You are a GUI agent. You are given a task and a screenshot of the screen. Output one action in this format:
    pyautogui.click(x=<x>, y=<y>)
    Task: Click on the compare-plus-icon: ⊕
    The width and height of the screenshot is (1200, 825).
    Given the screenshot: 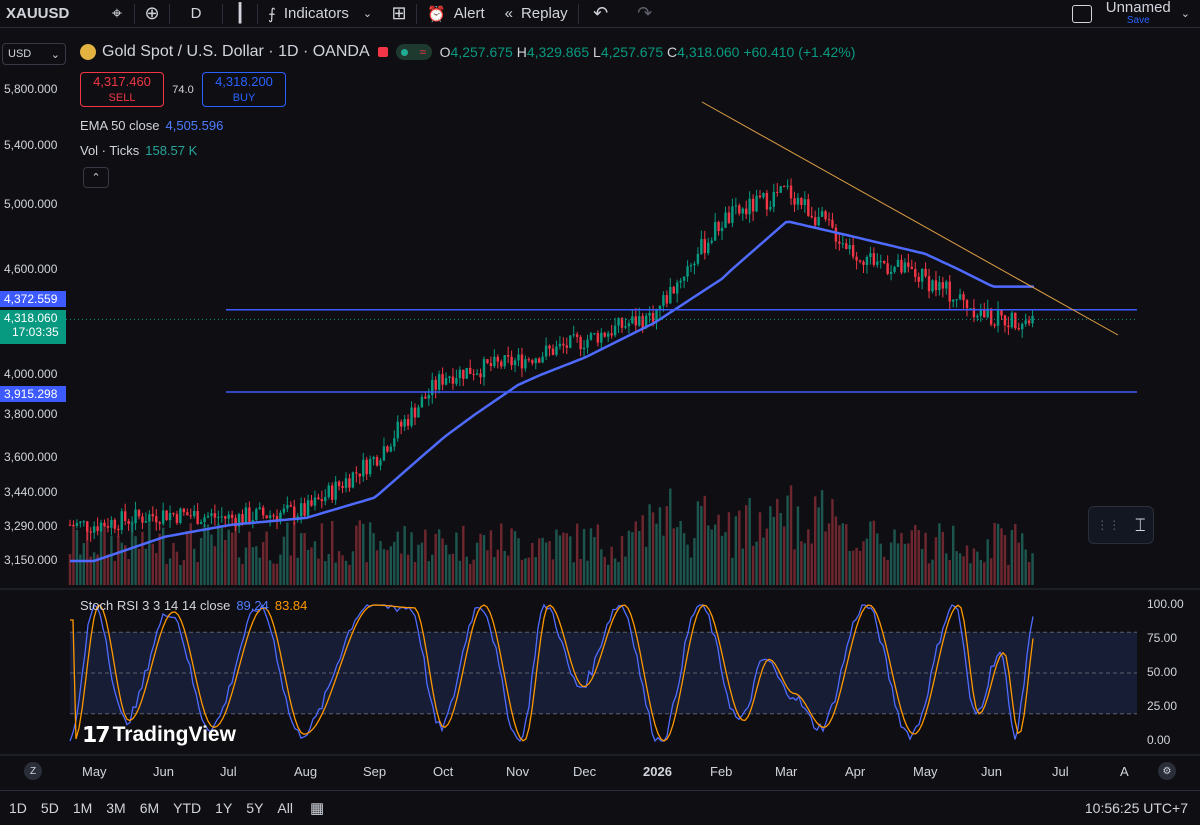 What is the action you would take?
    pyautogui.click(x=152, y=13)
    